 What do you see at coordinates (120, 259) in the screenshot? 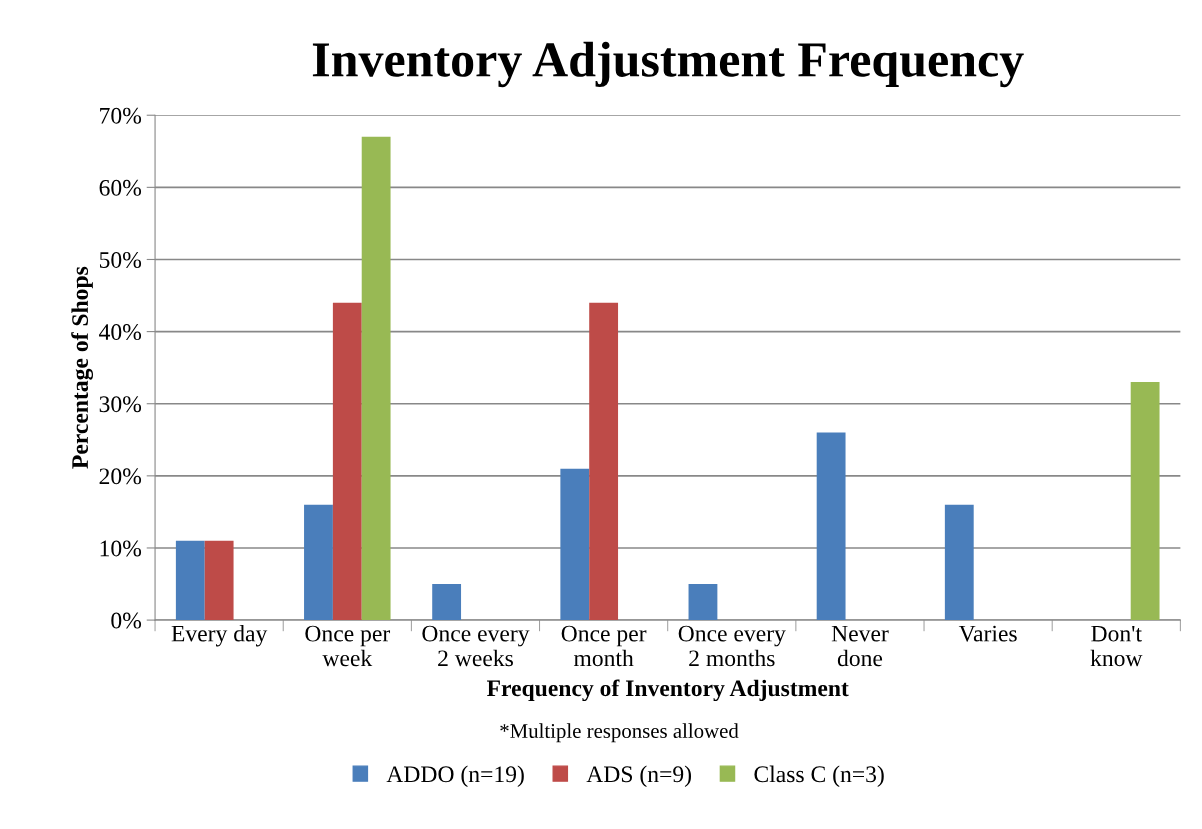
I see `y-tick-label: 50%` at bounding box center [120, 259].